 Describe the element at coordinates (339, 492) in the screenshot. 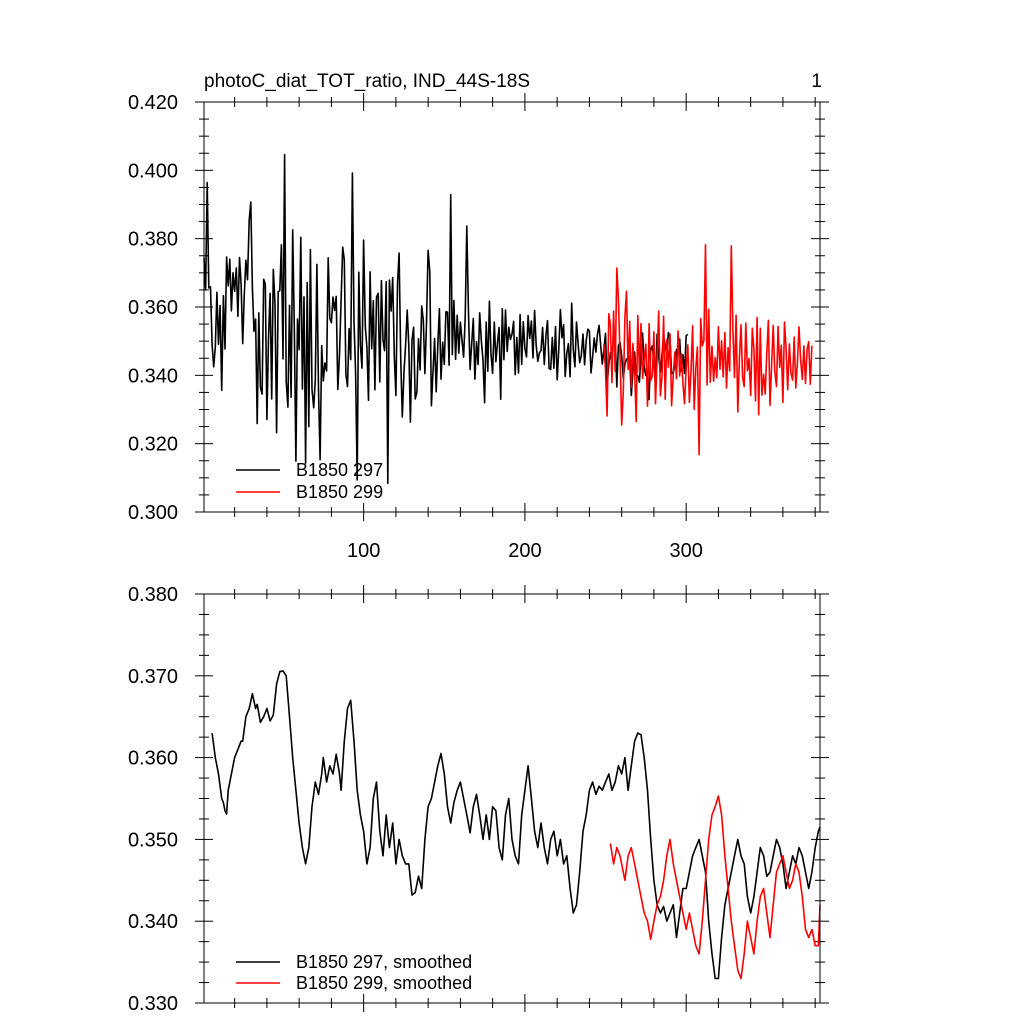

I see `legend-label-2: B1850 299` at that location.